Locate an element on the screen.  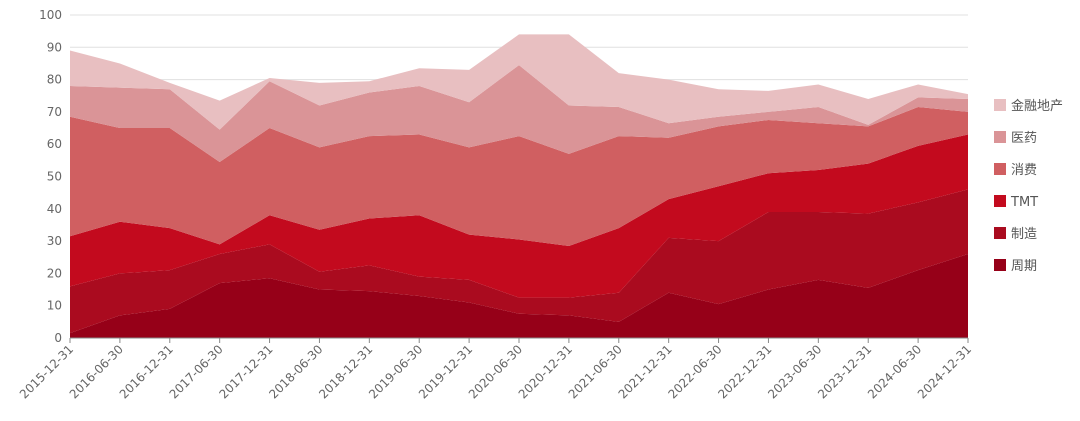
y-tick-label: 80 is located at coordinates (54, 80).